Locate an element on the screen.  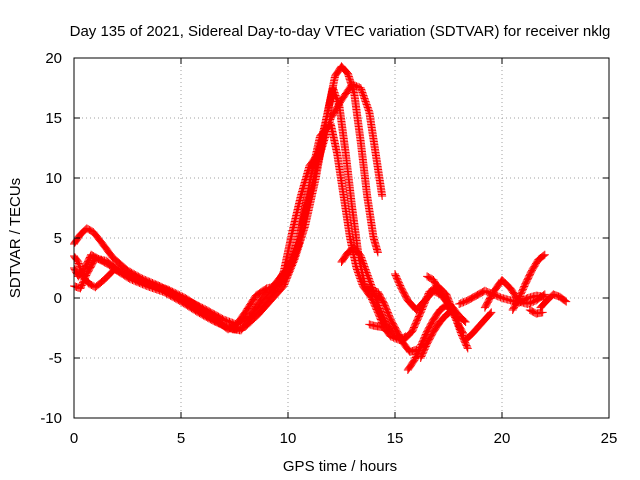
y-tick-label: 0 is located at coordinates (58, 298).